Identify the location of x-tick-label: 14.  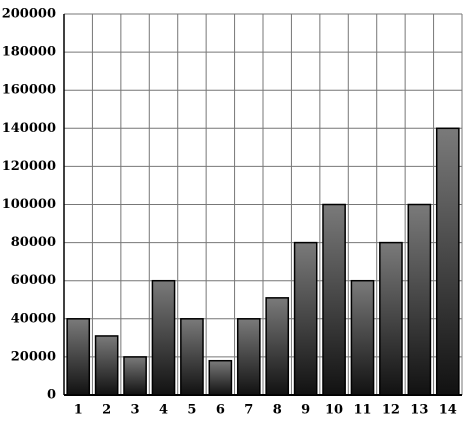
(448, 410).